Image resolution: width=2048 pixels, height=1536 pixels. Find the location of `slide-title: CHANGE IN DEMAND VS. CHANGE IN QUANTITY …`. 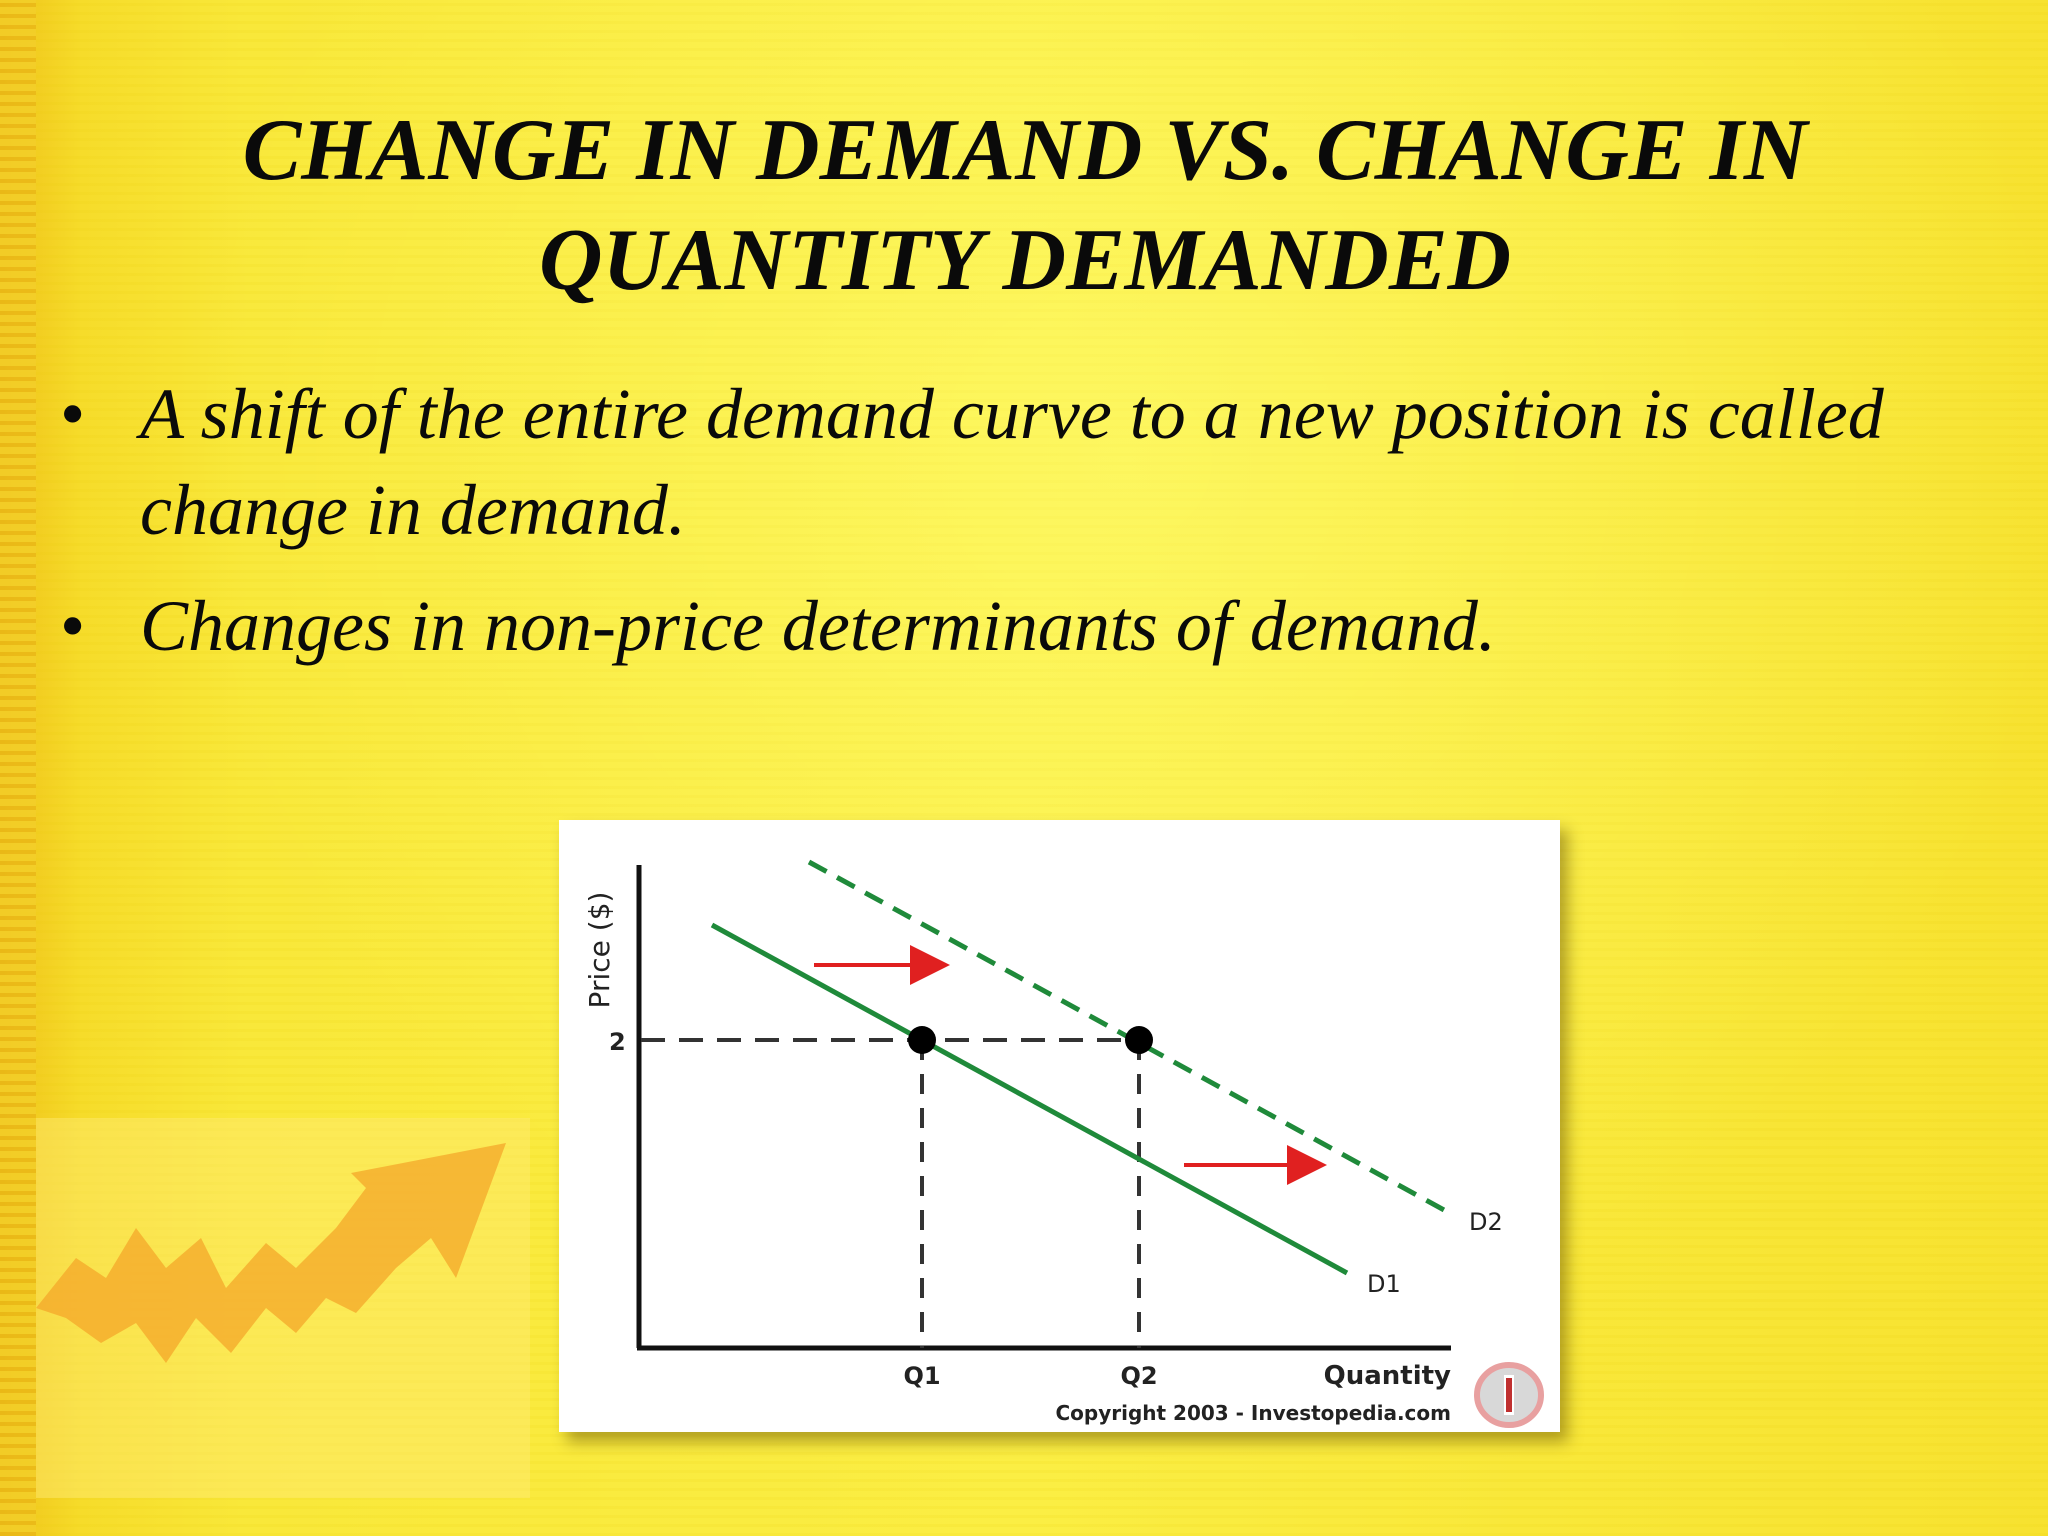

slide-title: CHANGE IN DEMAND VS. CHANGE IN QUANTITY … is located at coordinates (1025, 205).